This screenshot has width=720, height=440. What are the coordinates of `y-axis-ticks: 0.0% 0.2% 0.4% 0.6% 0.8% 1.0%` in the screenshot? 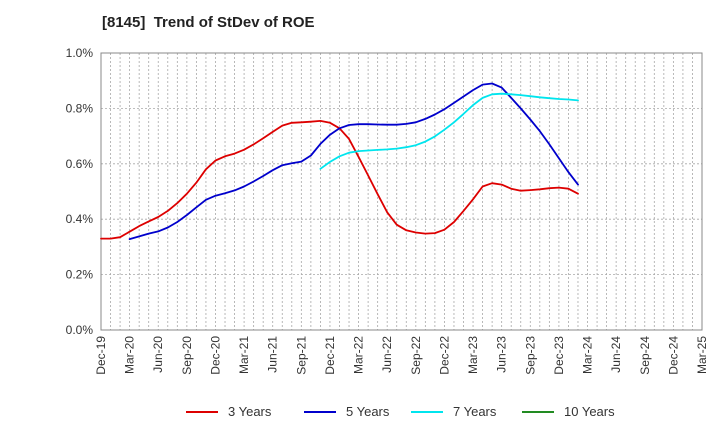 It's located at (80, 191).